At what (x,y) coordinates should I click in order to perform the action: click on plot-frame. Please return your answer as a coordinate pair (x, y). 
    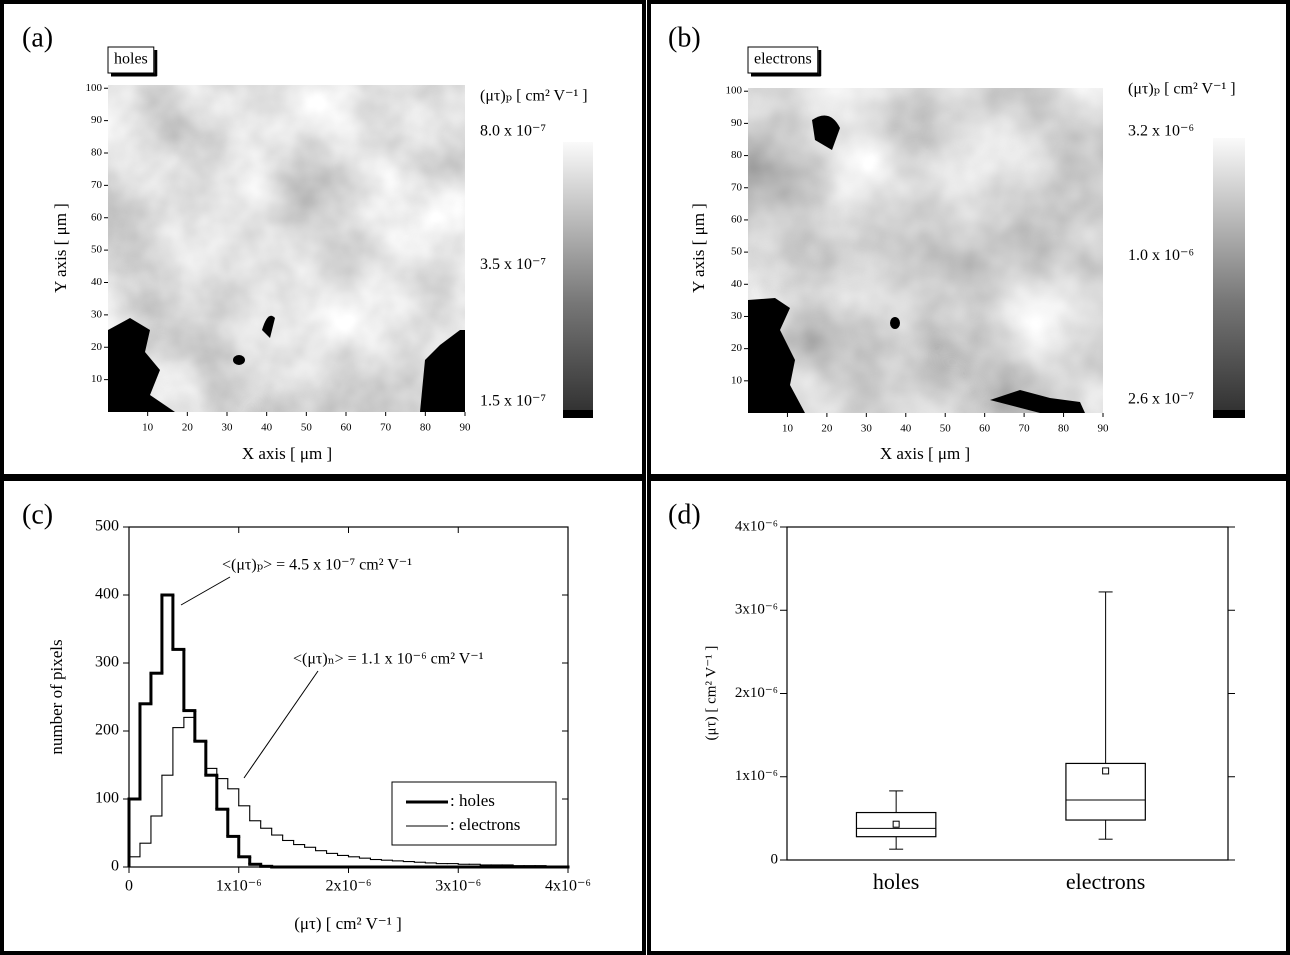
    Looking at the image, I should click on (1007, 693).